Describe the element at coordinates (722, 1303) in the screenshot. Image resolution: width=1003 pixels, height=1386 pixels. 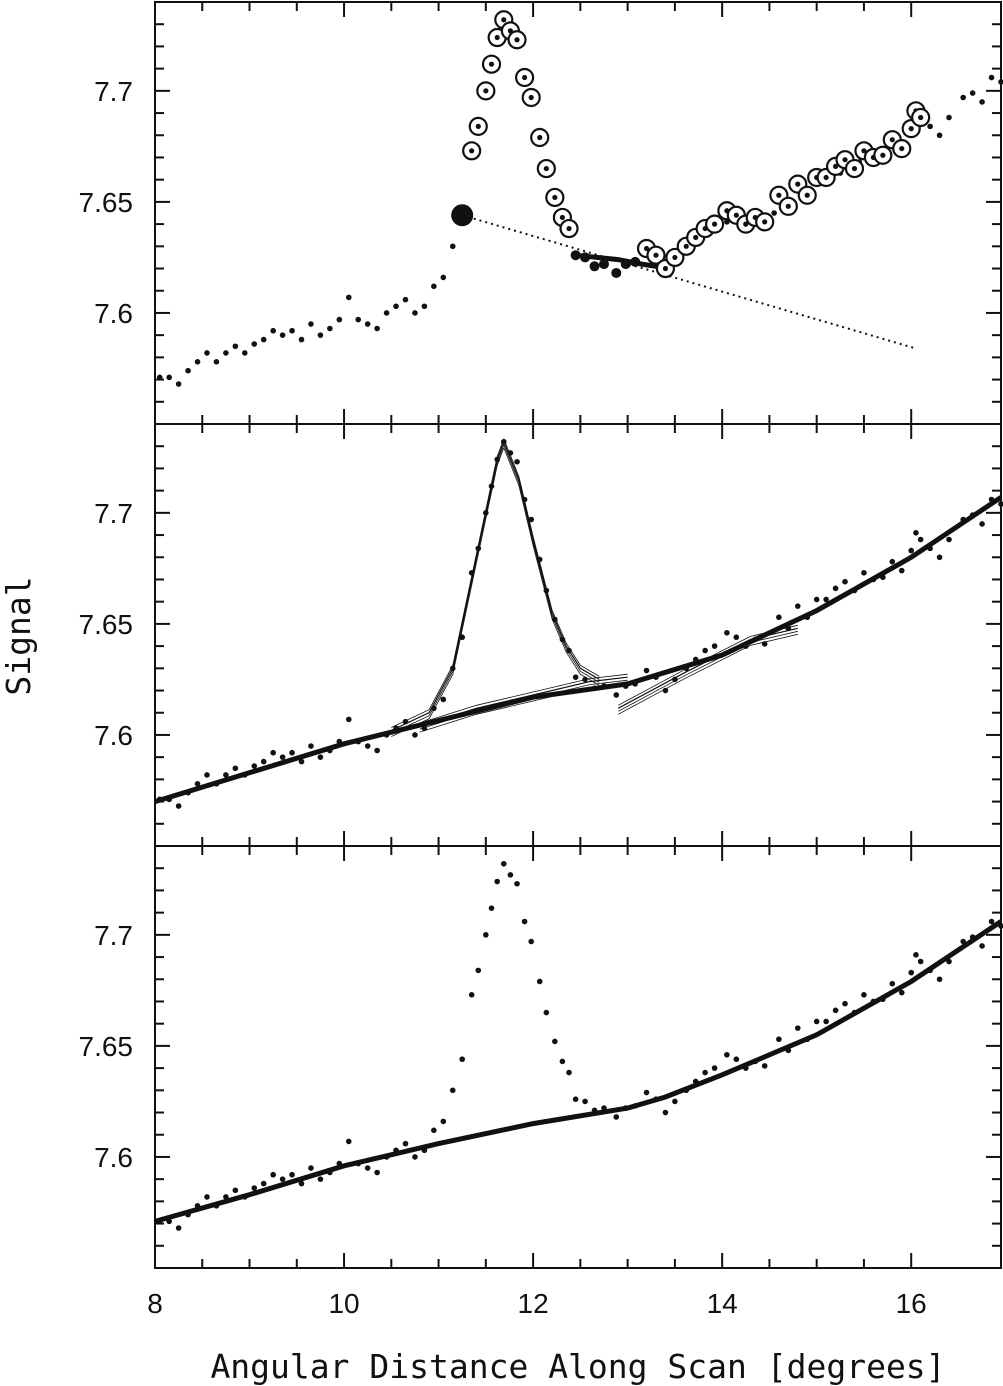
I see `x-tick-label: 14` at that location.